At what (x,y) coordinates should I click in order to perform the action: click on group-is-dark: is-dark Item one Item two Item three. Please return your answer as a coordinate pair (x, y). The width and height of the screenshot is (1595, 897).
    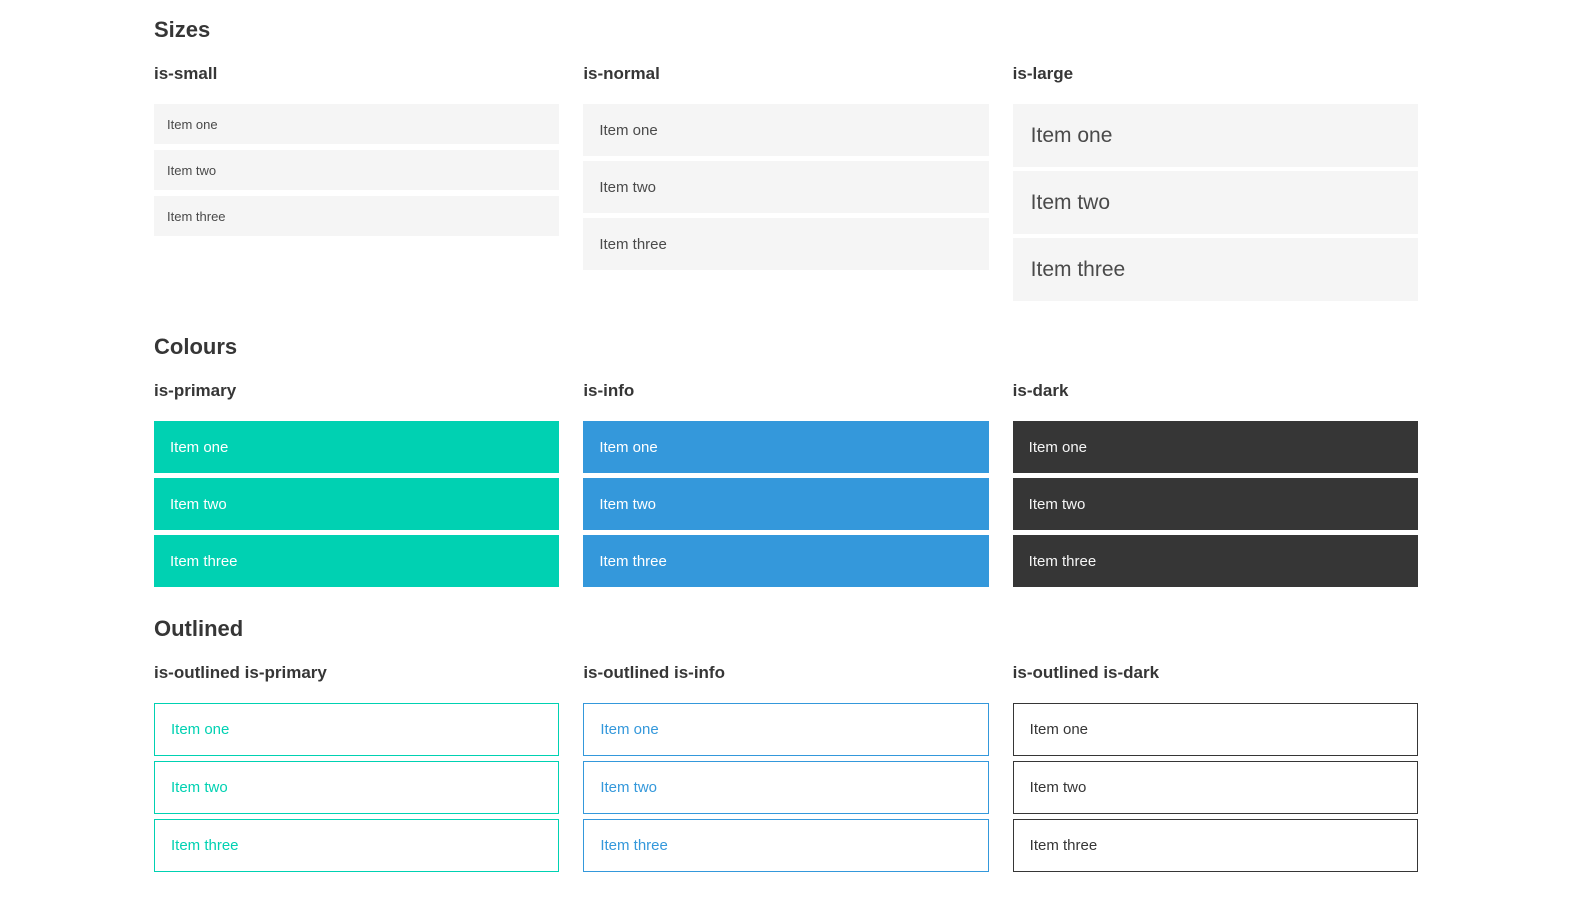
    Looking at the image, I should click on (1215, 484).